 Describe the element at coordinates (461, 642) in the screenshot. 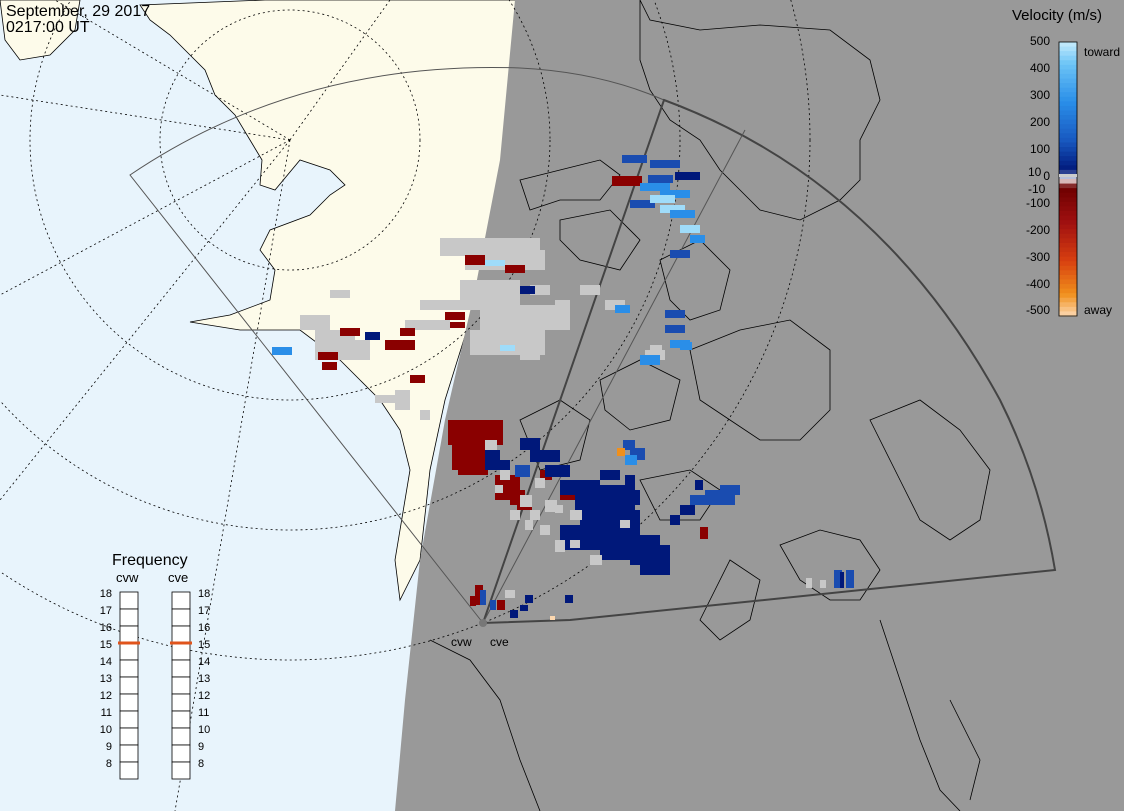

I see `radar-label-cvw: cvw` at that location.